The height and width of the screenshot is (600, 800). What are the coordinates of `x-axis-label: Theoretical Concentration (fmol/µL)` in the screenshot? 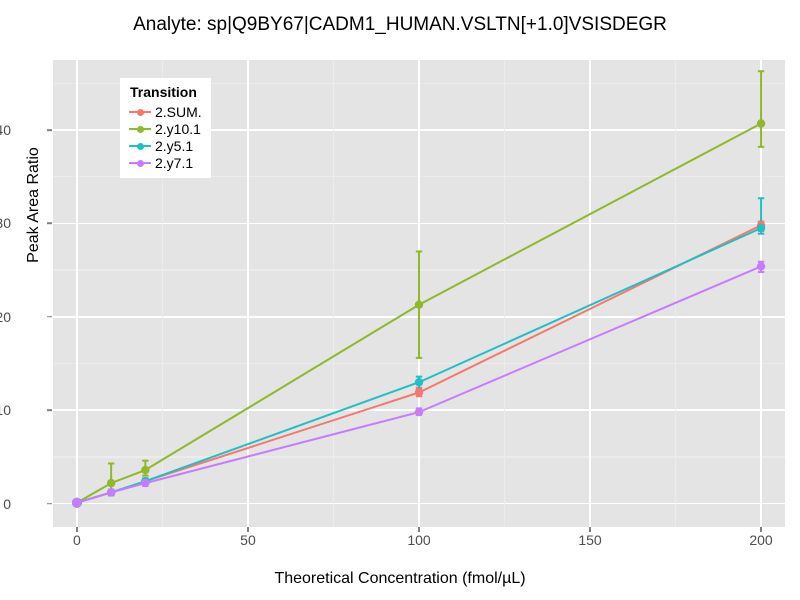 It's located at (400, 578).